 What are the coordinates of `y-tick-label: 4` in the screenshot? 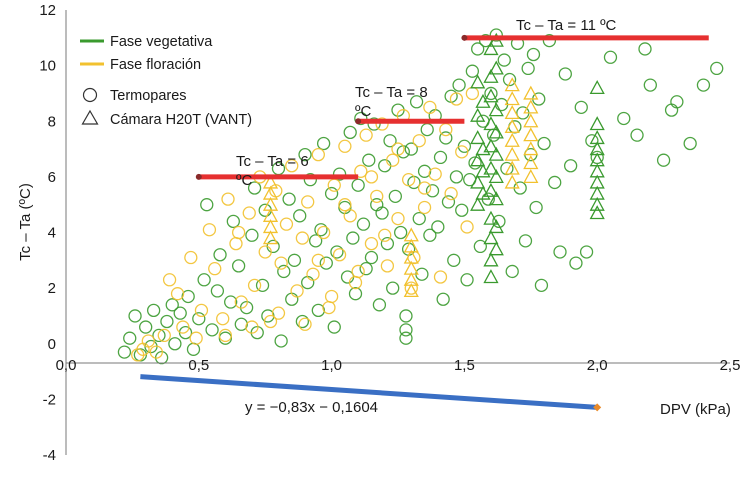 It's located at (52, 233).